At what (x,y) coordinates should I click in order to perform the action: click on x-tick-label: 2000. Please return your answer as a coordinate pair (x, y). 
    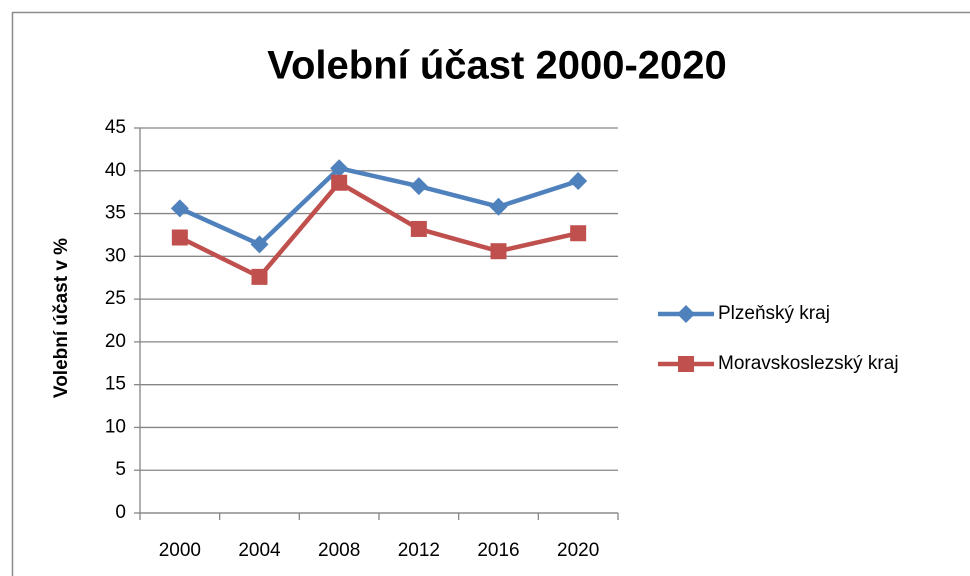
    Looking at the image, I should click on (180, 550).